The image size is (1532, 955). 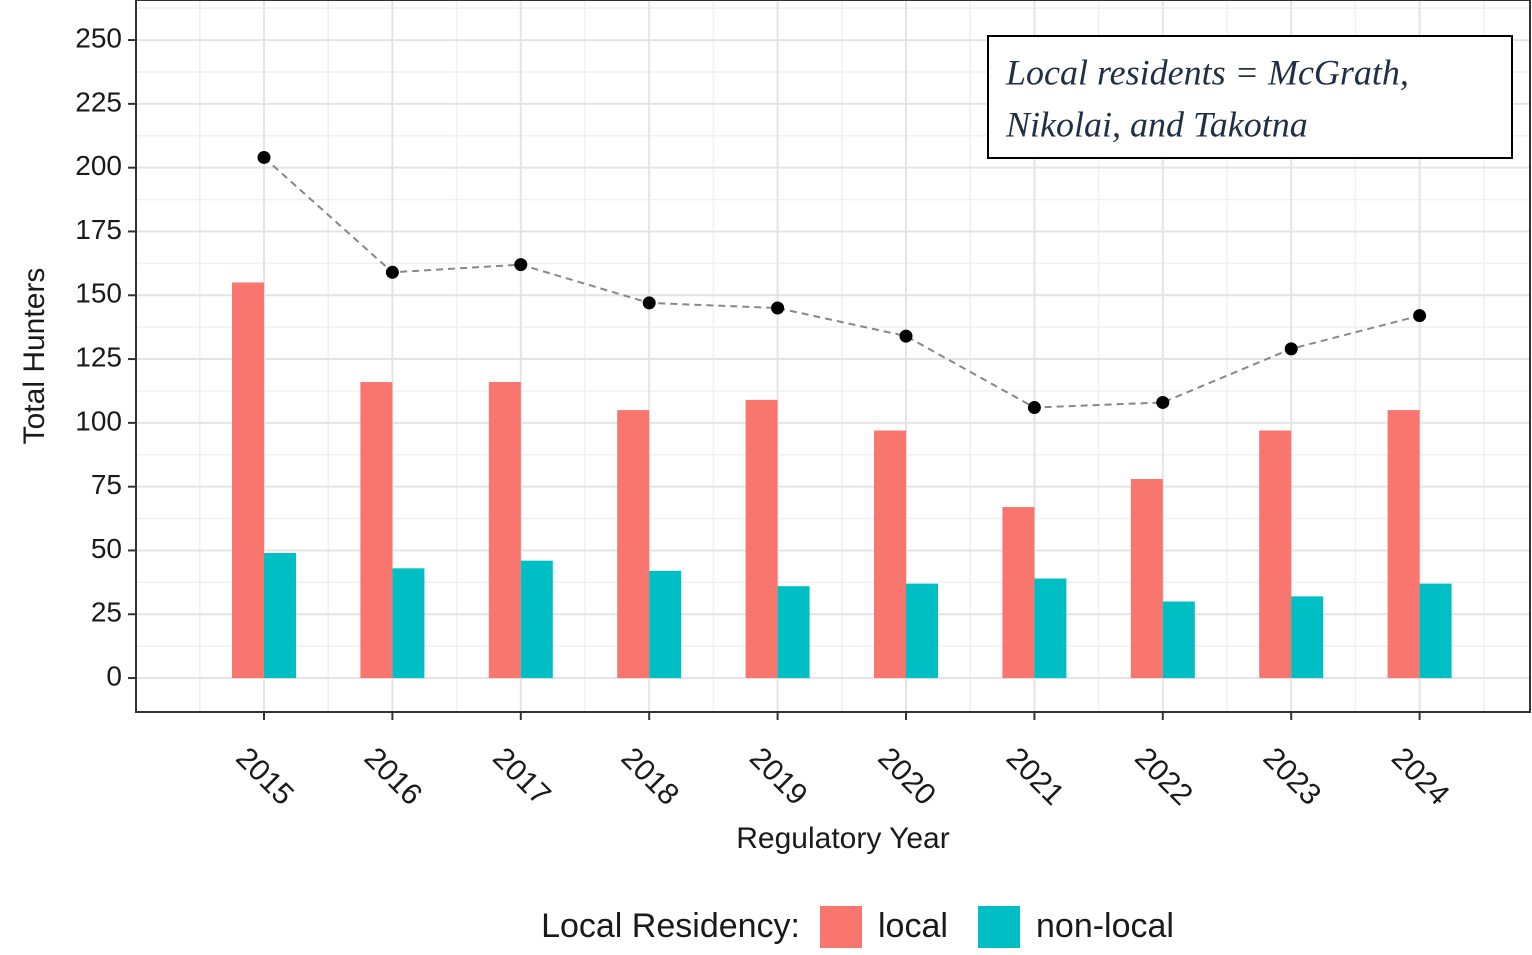 What do you see at coordinates (913, 926) in the screenshot?
I see `legend-label: local` at bounding box center [913, 926].